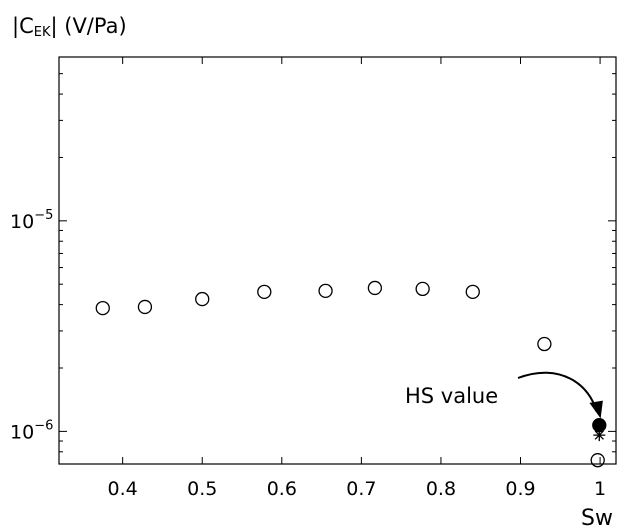 Image resolution: width=619 pixels, height=529 pixels. I want to click on y-tick-label: 10⁻⁶, so click(31, 430).